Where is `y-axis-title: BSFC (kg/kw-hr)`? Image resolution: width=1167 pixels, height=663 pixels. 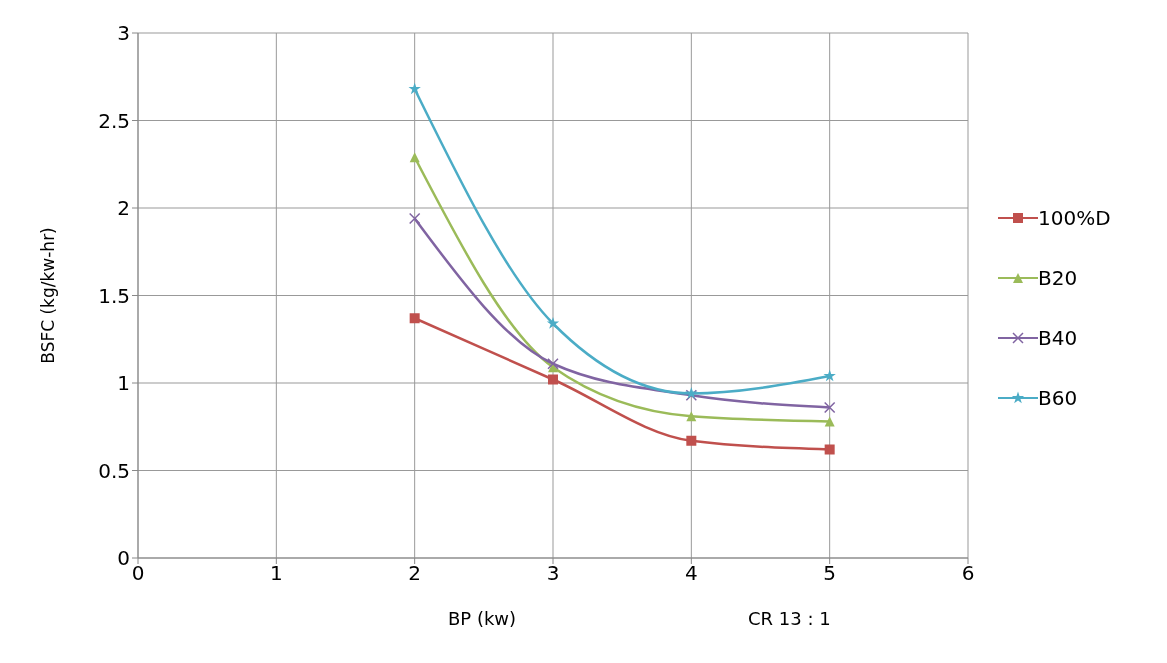
y-axis-title: BSFC (kg/kw-hr) is located at coordinates (48, 295).